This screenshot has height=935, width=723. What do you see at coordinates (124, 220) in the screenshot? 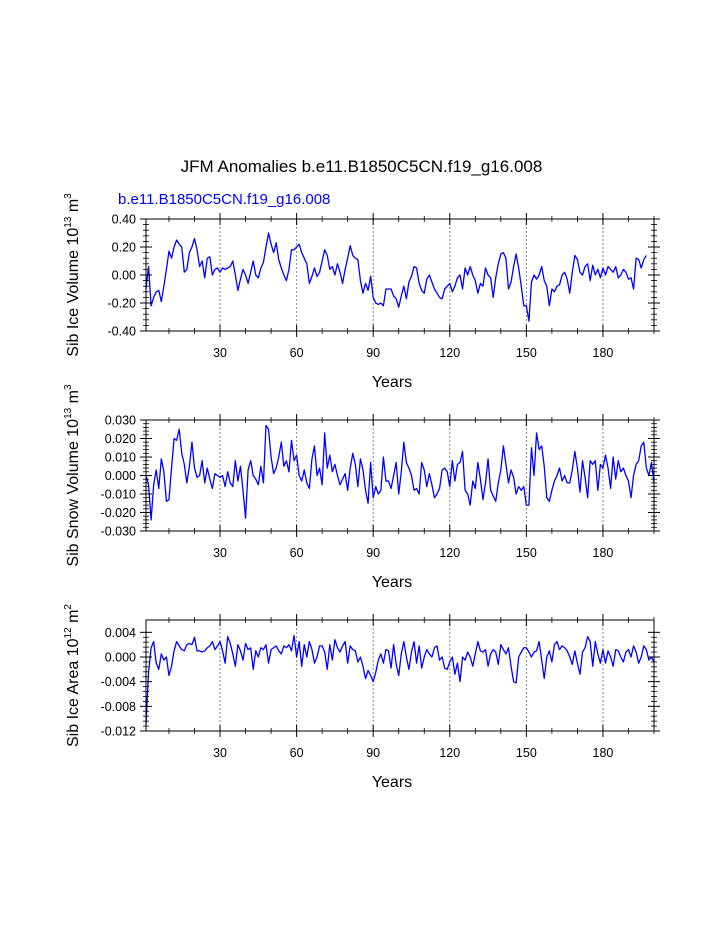
I see `y-tick-label: 0.40` at bounding box center [124, 220].